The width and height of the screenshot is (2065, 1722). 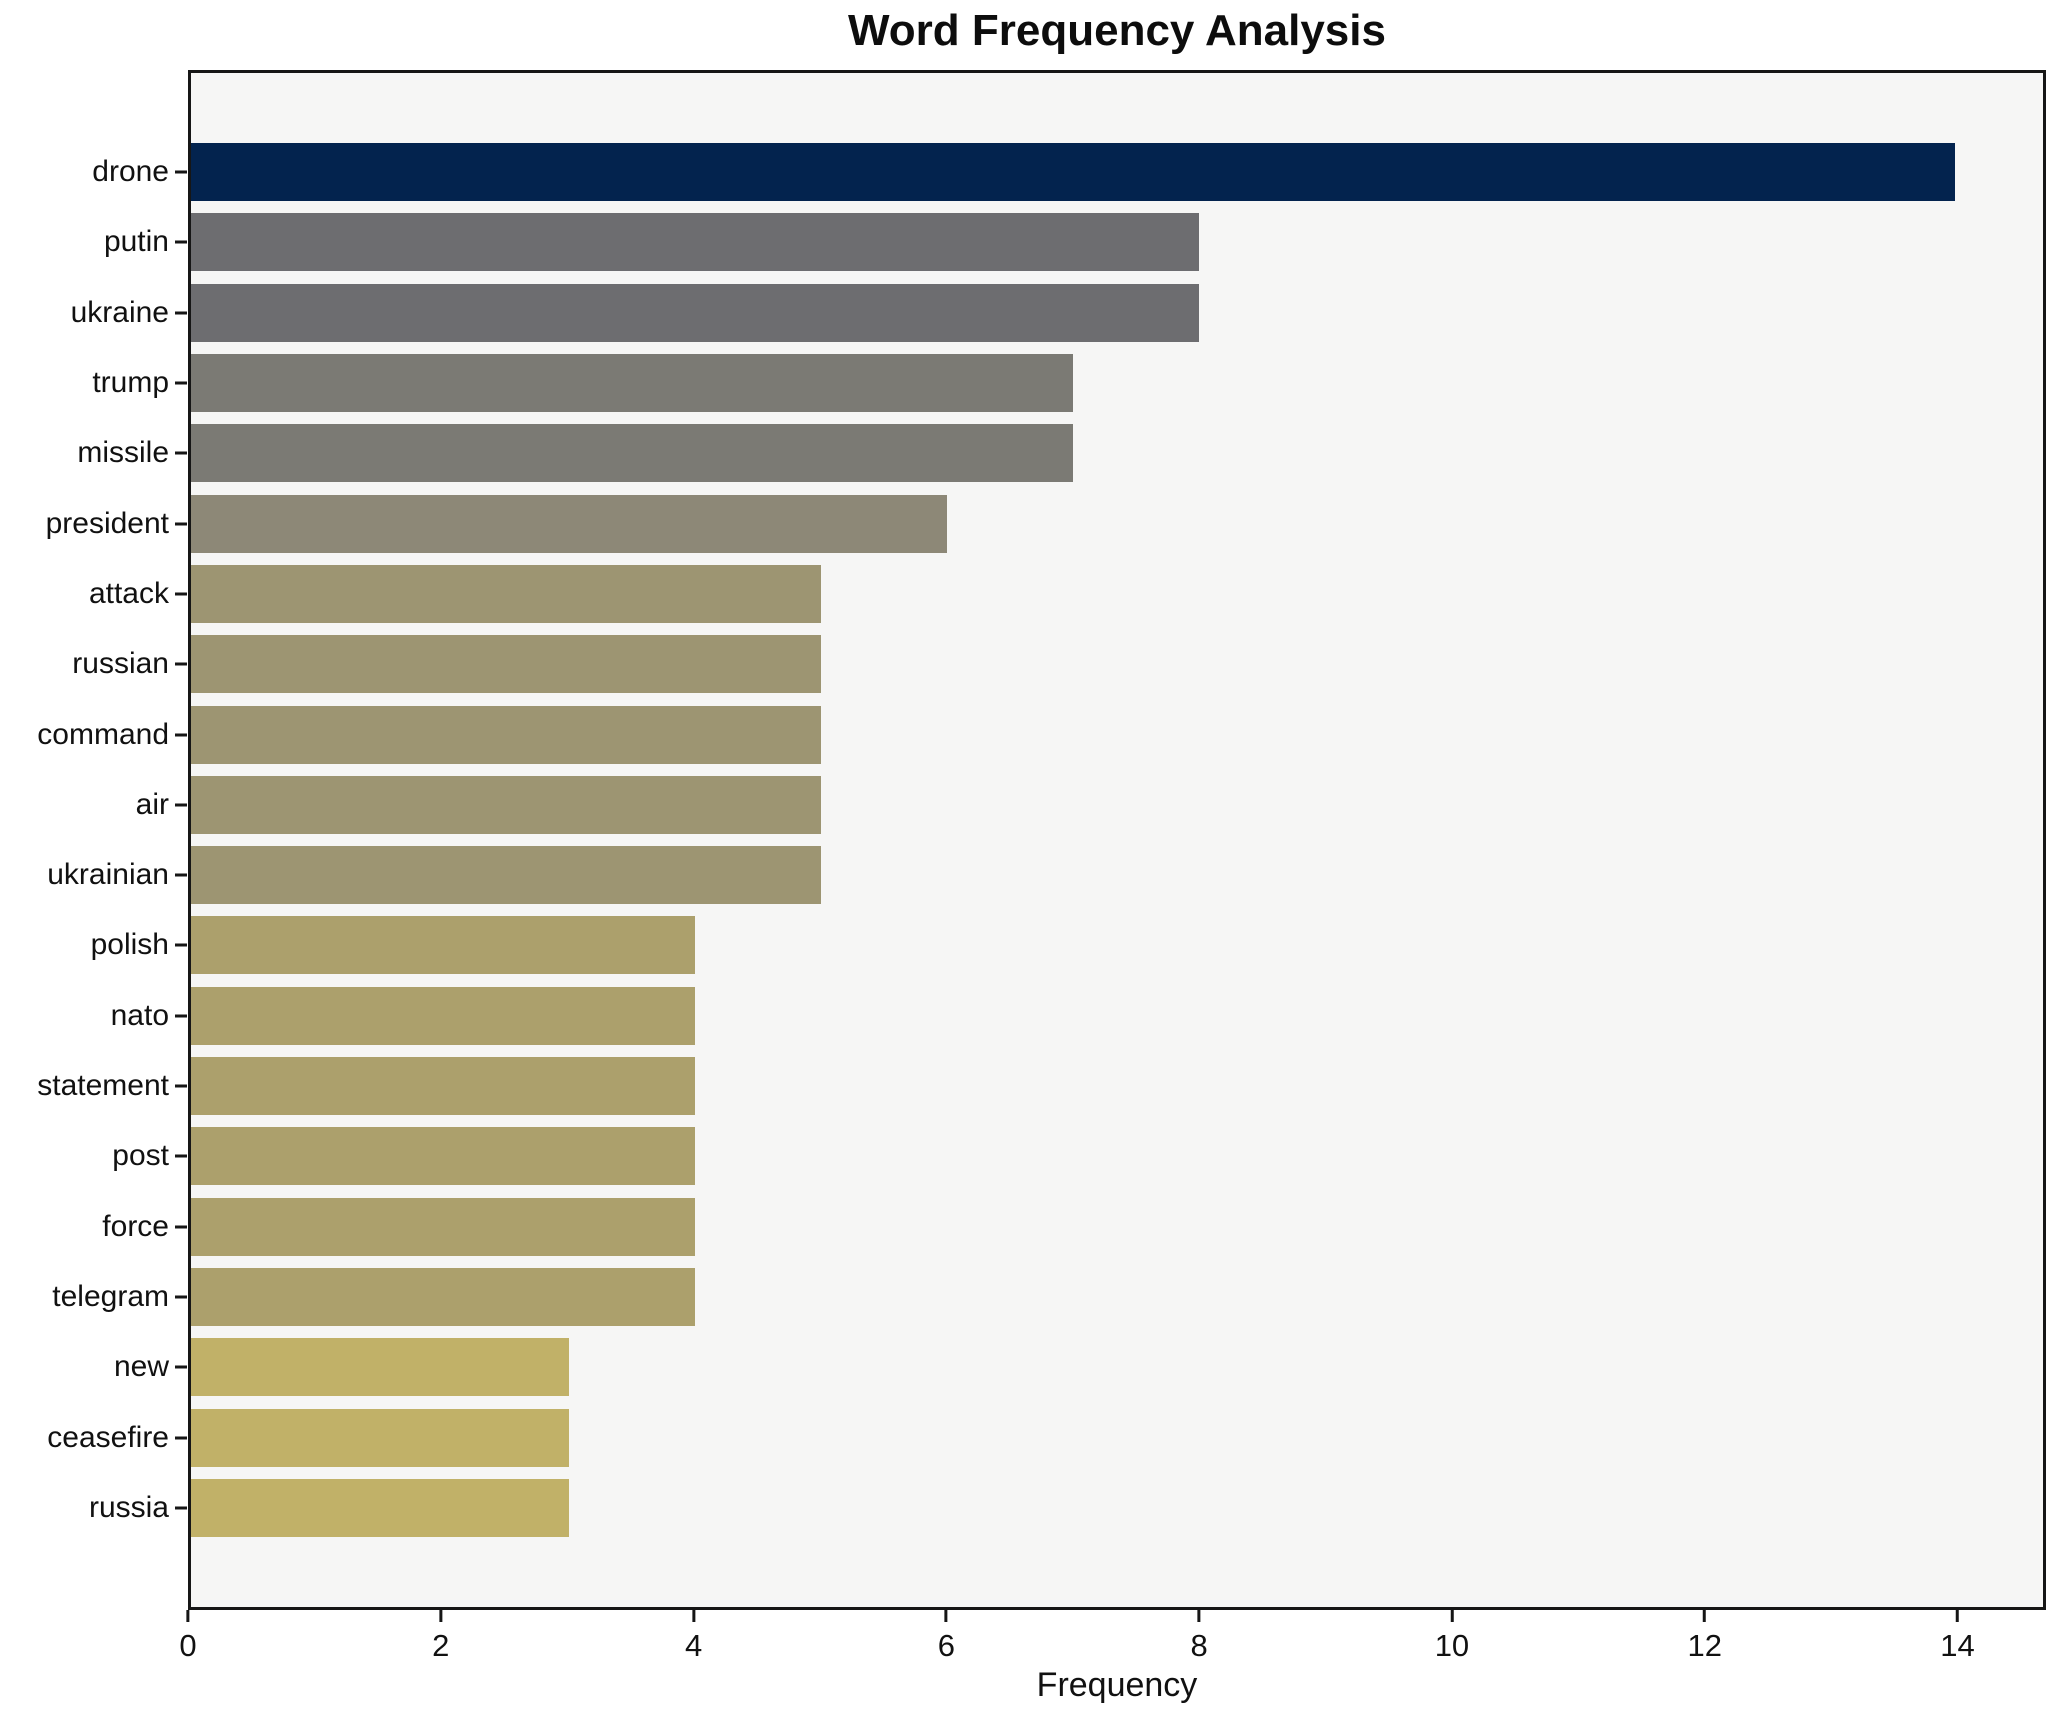 I want to click on bar-row: polish, so click(x=1067, y=945).